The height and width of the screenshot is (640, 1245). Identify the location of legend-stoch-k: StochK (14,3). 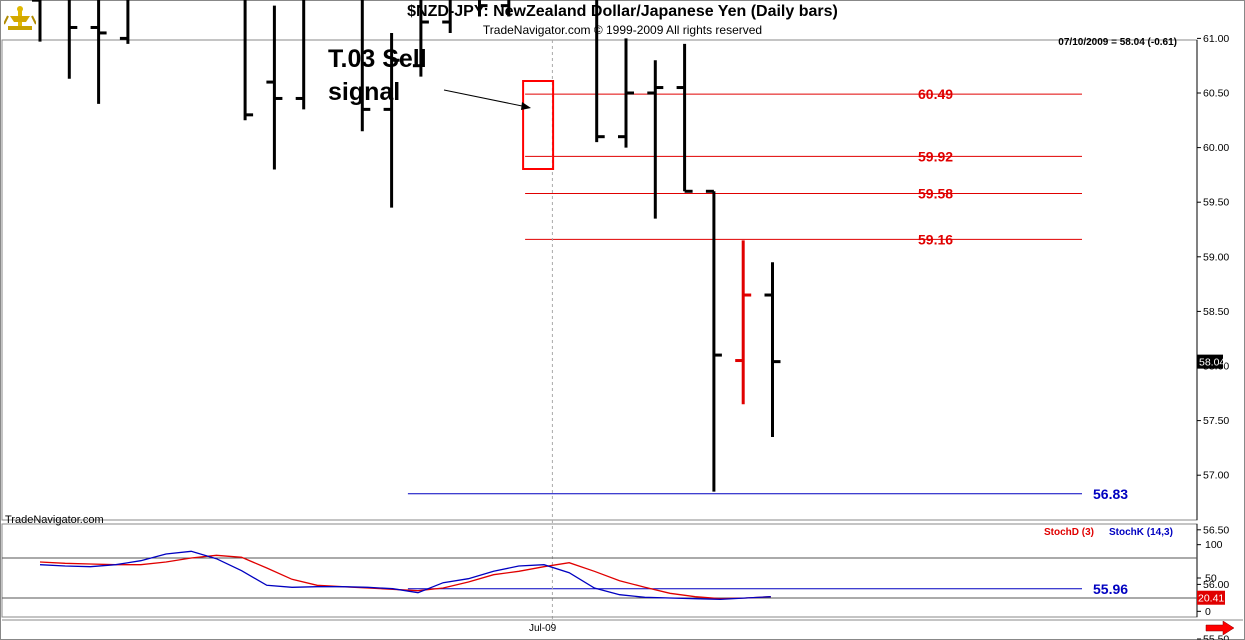
(1141, 532).